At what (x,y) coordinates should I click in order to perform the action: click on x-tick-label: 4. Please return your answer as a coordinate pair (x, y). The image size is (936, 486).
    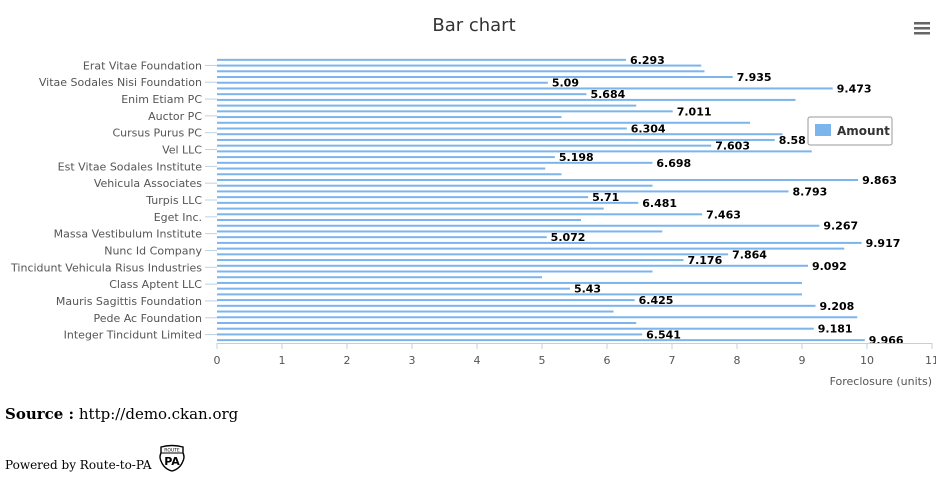
    Looking at the image, I should click on (477, 360).